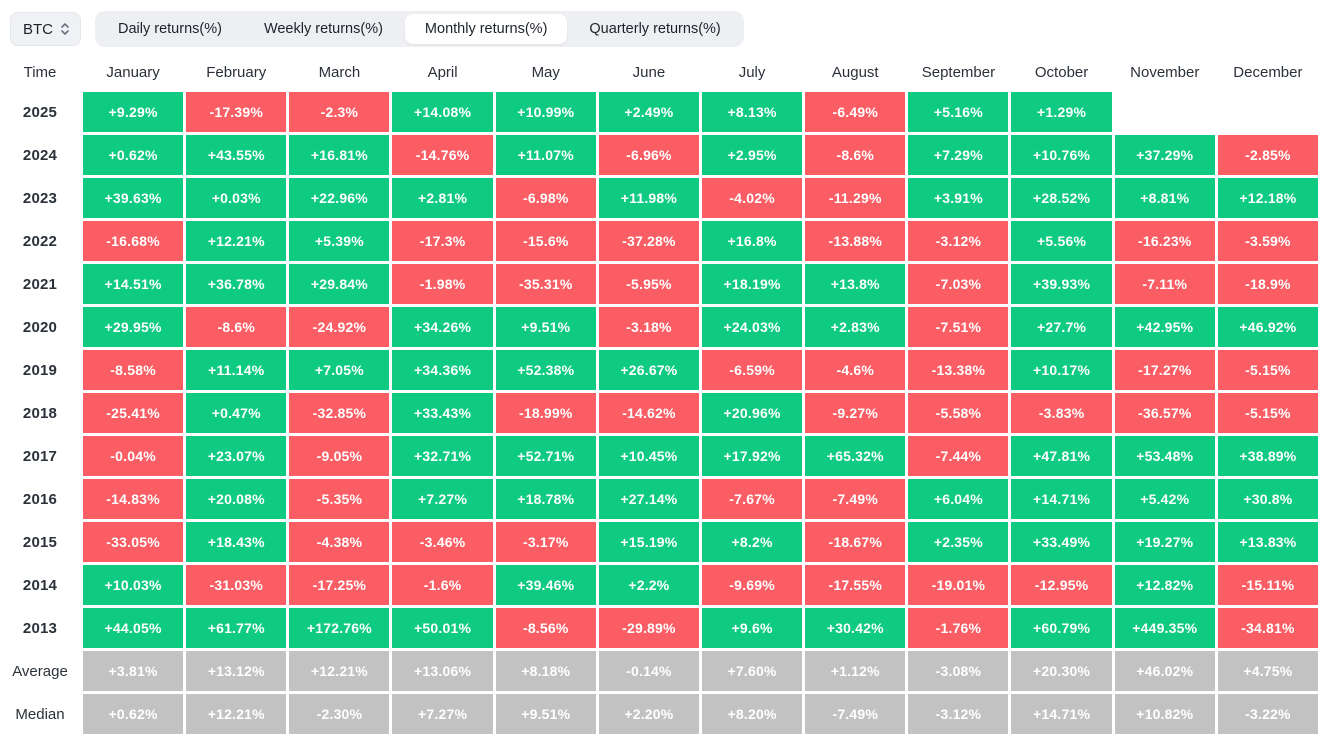  Describe the element at coordinates (752, 370) in the screenshot. I see `return-cell: -6.59%` at that location.